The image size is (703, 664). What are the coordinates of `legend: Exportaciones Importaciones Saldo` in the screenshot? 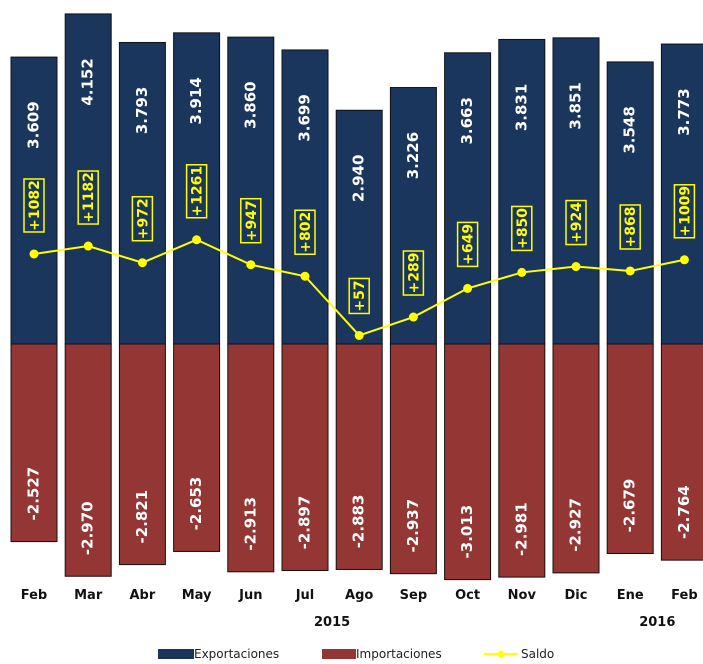 It's located at (356, 654).